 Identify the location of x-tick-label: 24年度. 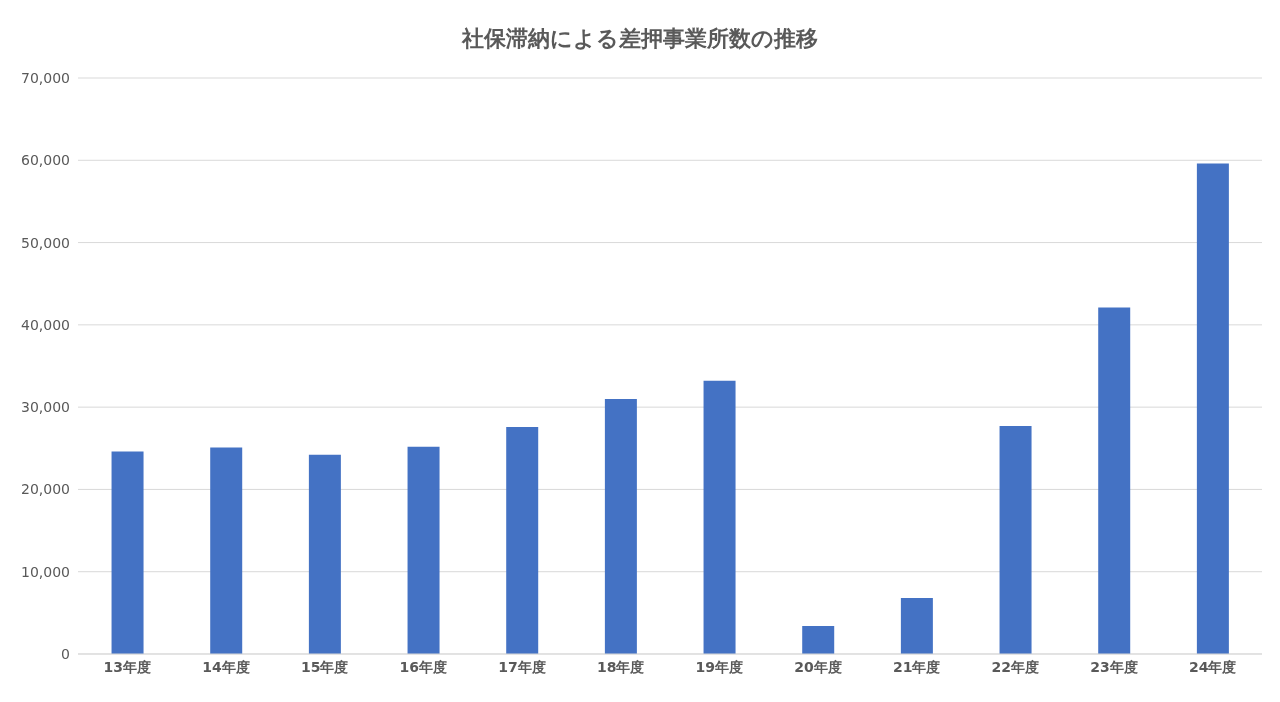
(1212, 666).